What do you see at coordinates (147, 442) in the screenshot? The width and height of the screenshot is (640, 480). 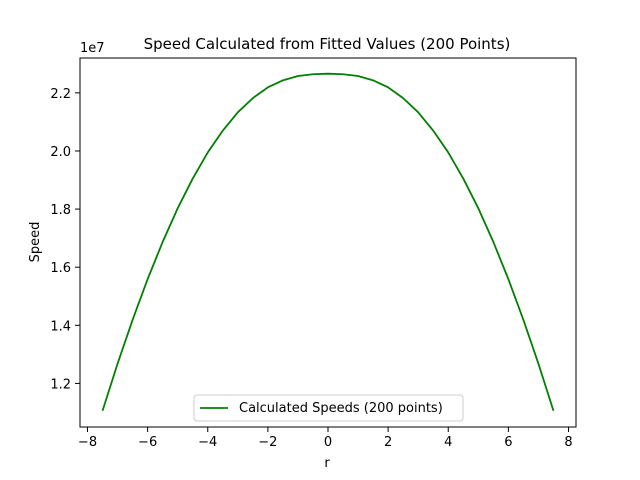 I see `x-tick-label: −6` at bounding box center [147, 442].